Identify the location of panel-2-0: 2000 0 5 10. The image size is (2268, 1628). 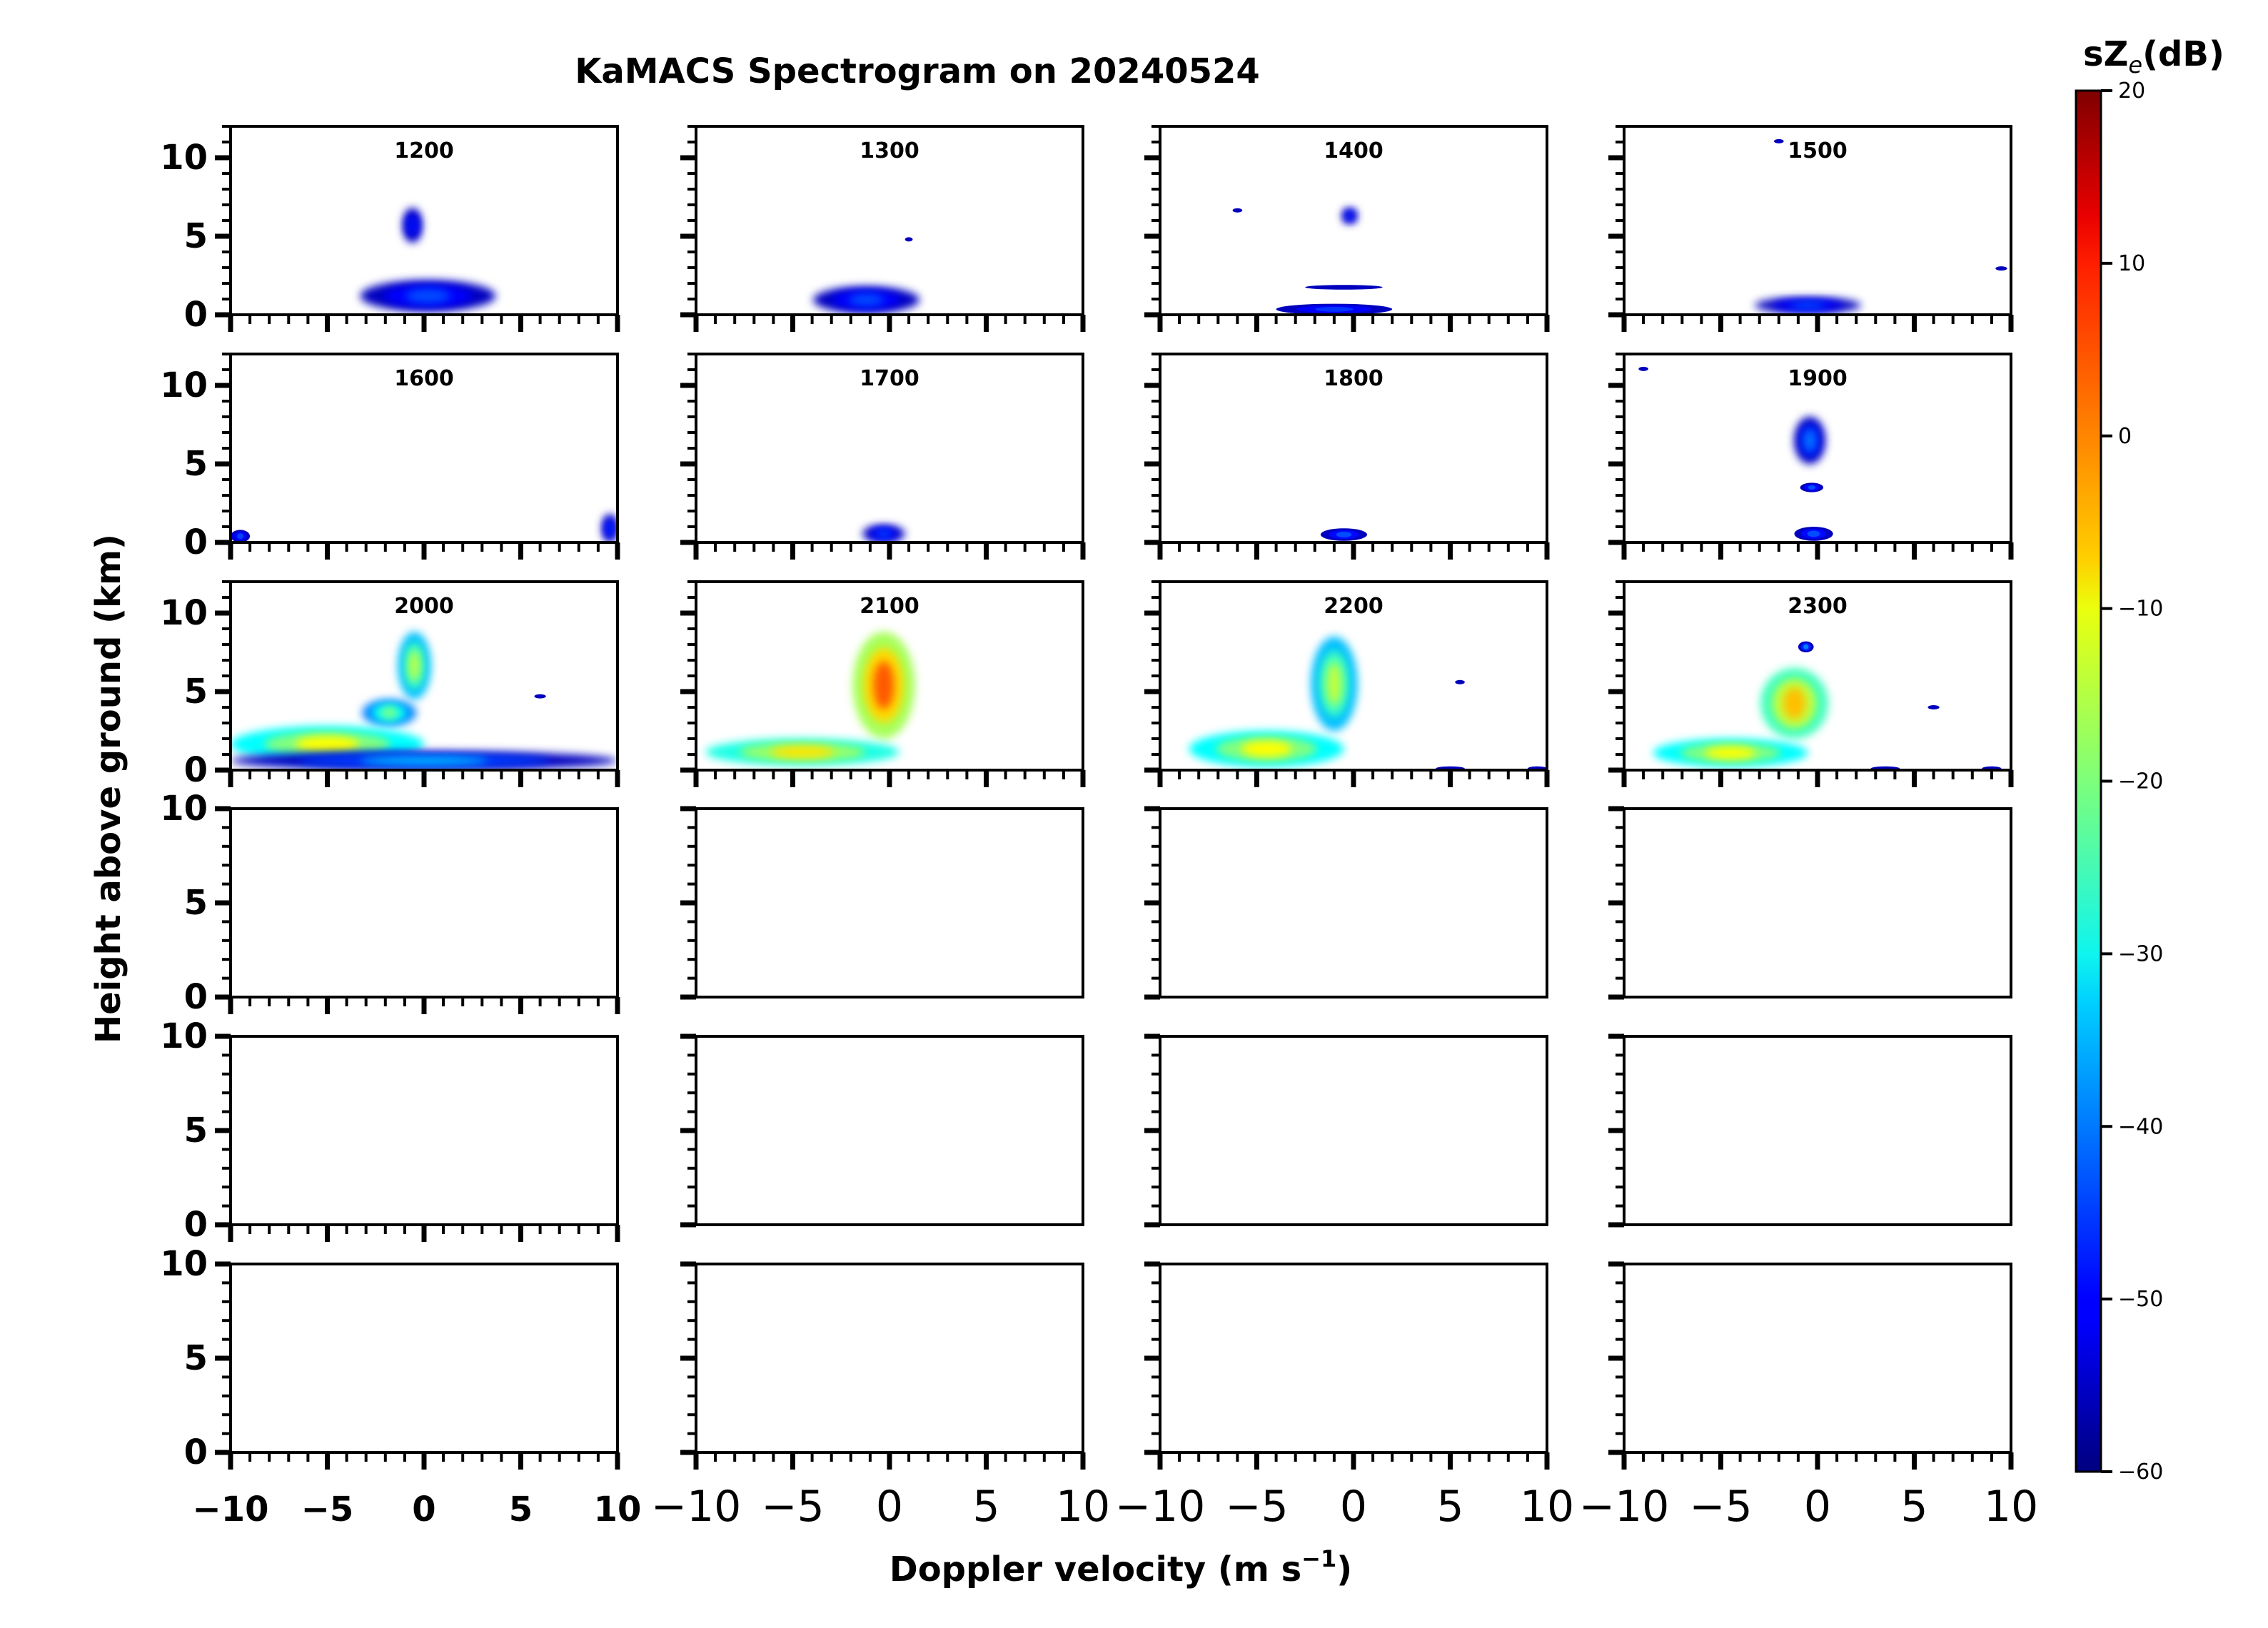
(390, 685).